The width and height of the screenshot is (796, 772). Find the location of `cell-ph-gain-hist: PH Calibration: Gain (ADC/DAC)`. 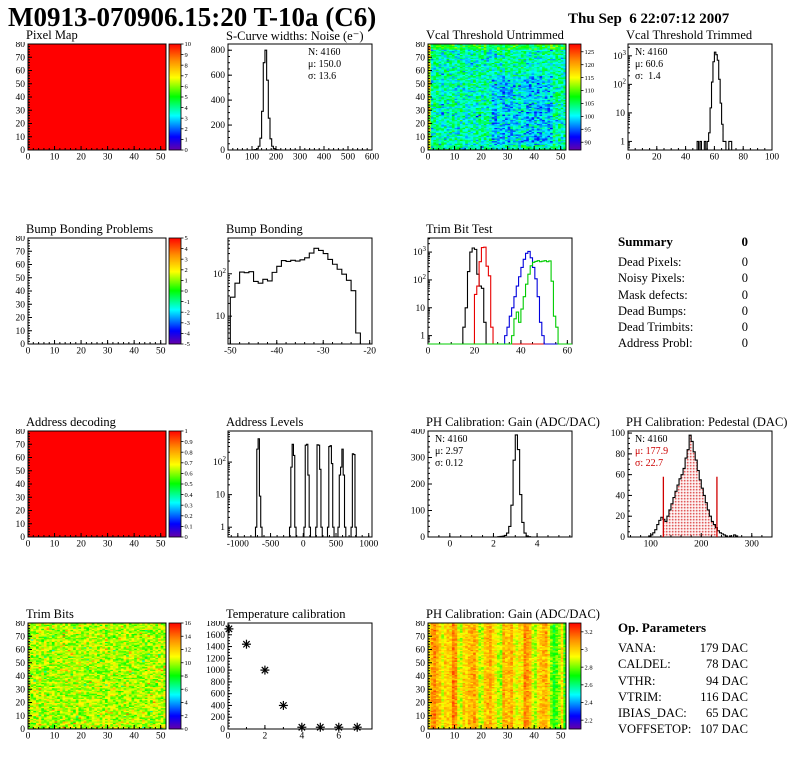

cell-ph-gain-hist: PH Calibration: Gain (ADC/DAC) is located at coordinates (500, 484).